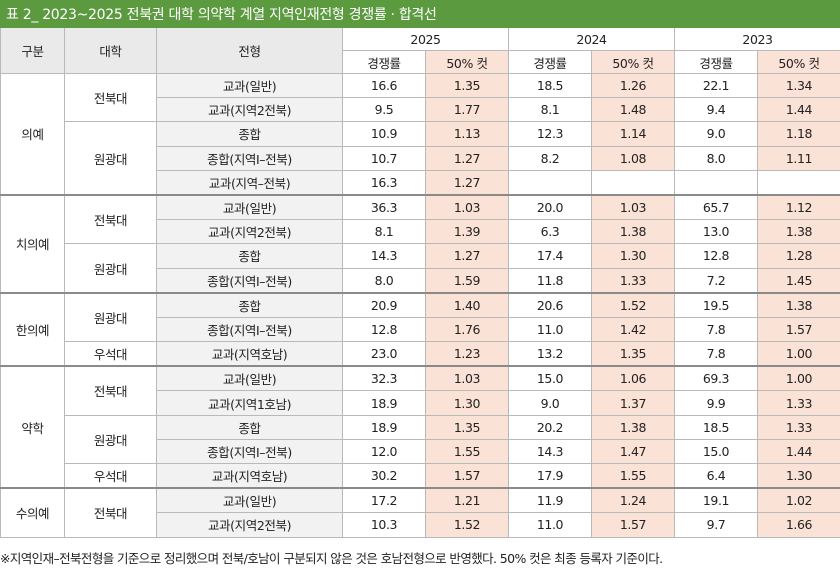  I want to click on rate-cell-2024: 17.9, so click(550, 476).